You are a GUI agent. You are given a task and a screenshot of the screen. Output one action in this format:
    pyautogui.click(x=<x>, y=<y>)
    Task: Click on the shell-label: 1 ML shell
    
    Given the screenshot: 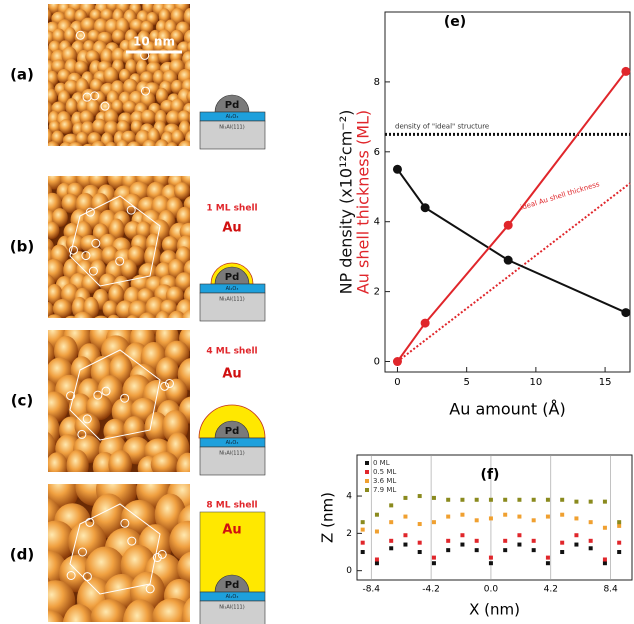 What is the action you would take?
    pyautogui.click(x=231, y=209)
    